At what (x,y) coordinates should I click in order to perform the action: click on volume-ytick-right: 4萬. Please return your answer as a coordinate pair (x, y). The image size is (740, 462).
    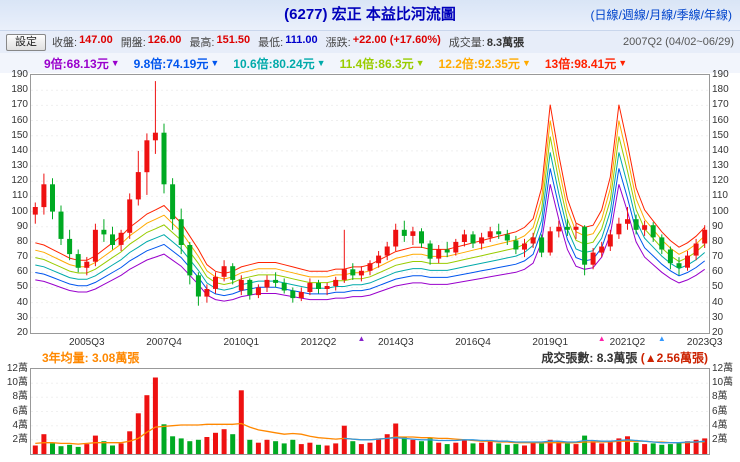
    Looking at the image, I should click on (720, 425).